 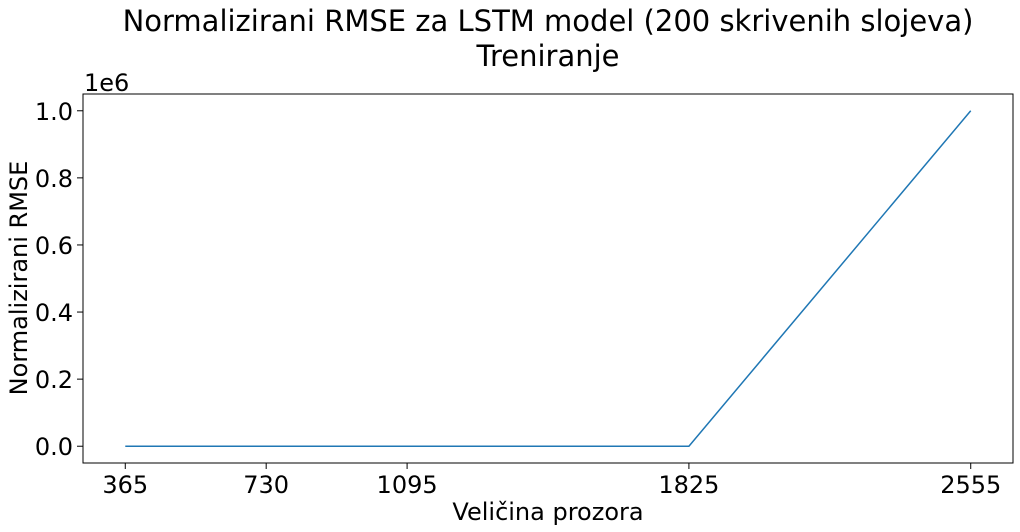 What do you see at coordinates (54, 112) in the screenshot?
I see `y-tick-label: 1.0` at bounding box center [54, 112].